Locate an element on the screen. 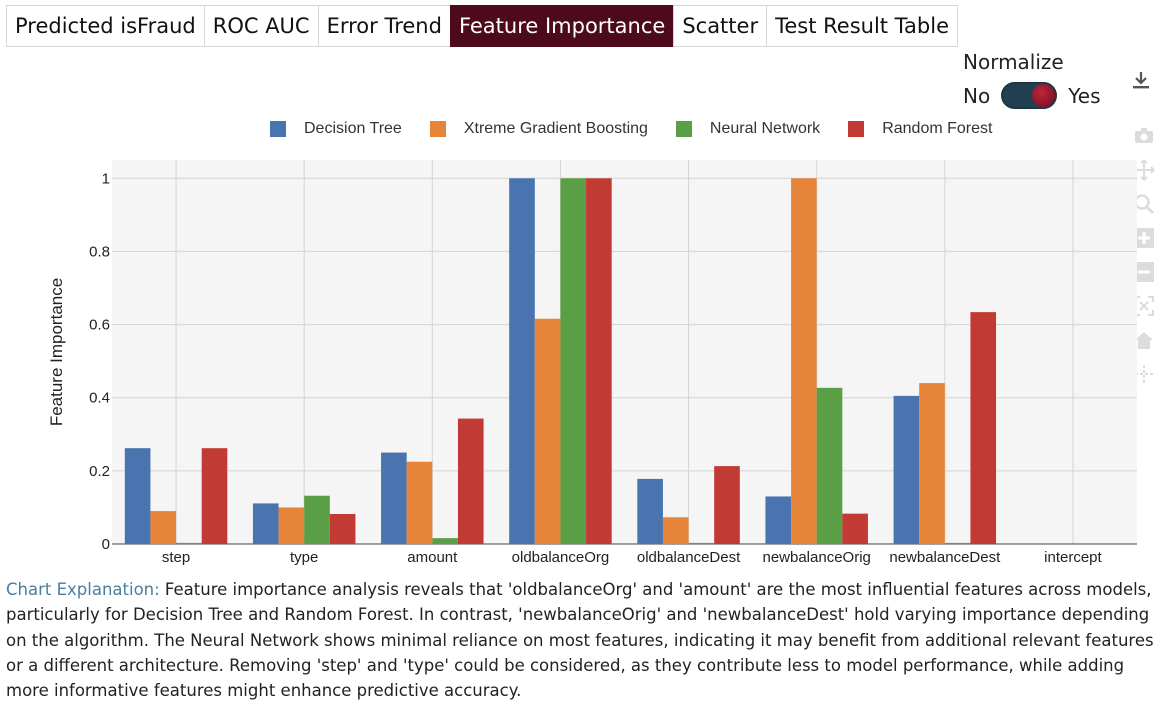 This screenshot has width=1166, height=713. legend-label: Random Forest is located at coordinates (937, 128).